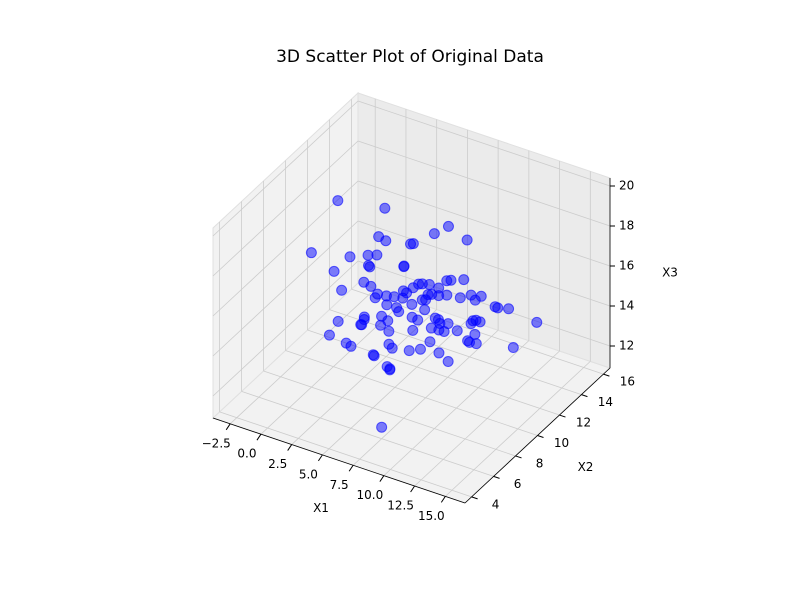 This screenshot has height=600, width=800. I want to click on y-tick-label: 4, so click(496, 504).